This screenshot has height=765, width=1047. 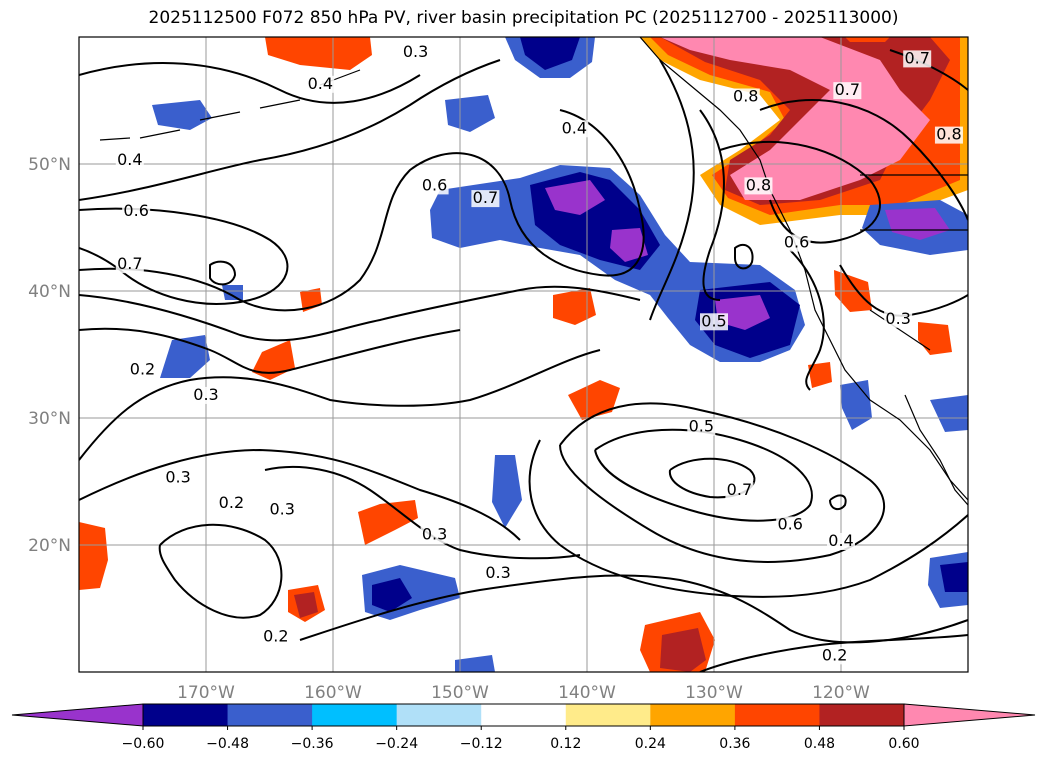 I want to click on colorbar-frame, so click(x=523, y=715).